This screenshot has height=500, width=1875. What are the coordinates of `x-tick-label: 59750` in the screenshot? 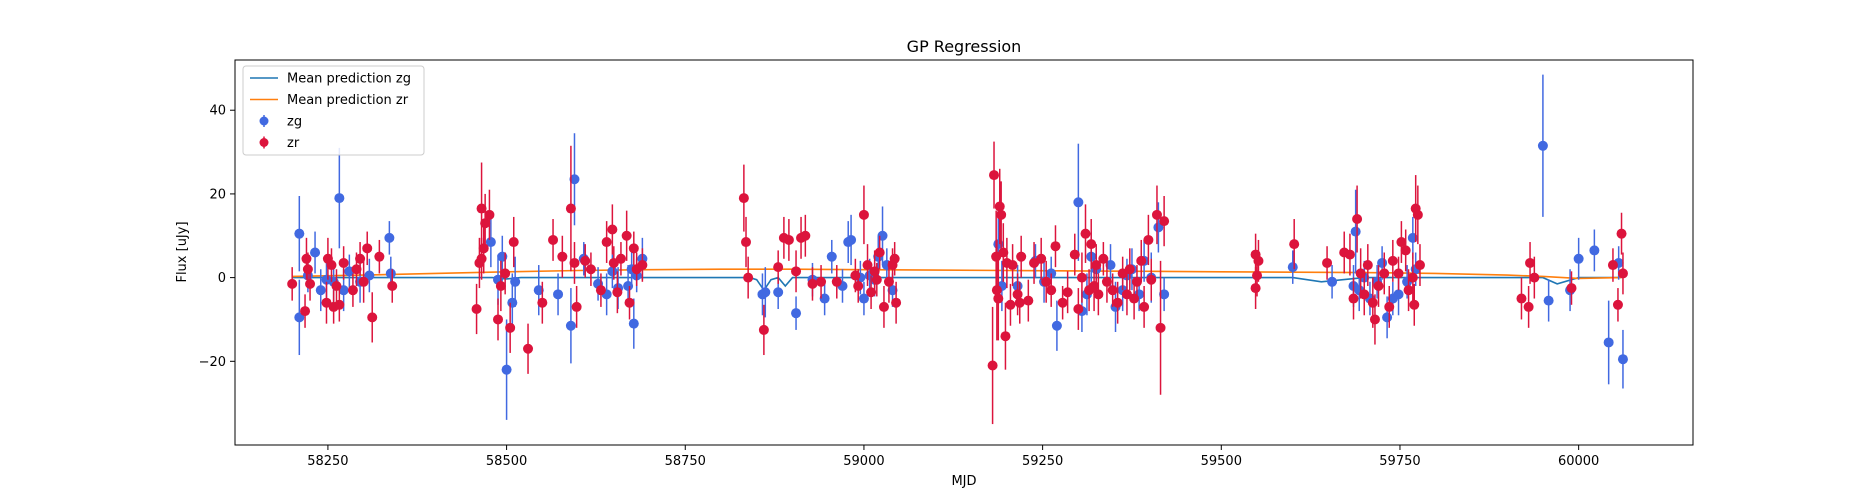 It's located at (1399, 461).